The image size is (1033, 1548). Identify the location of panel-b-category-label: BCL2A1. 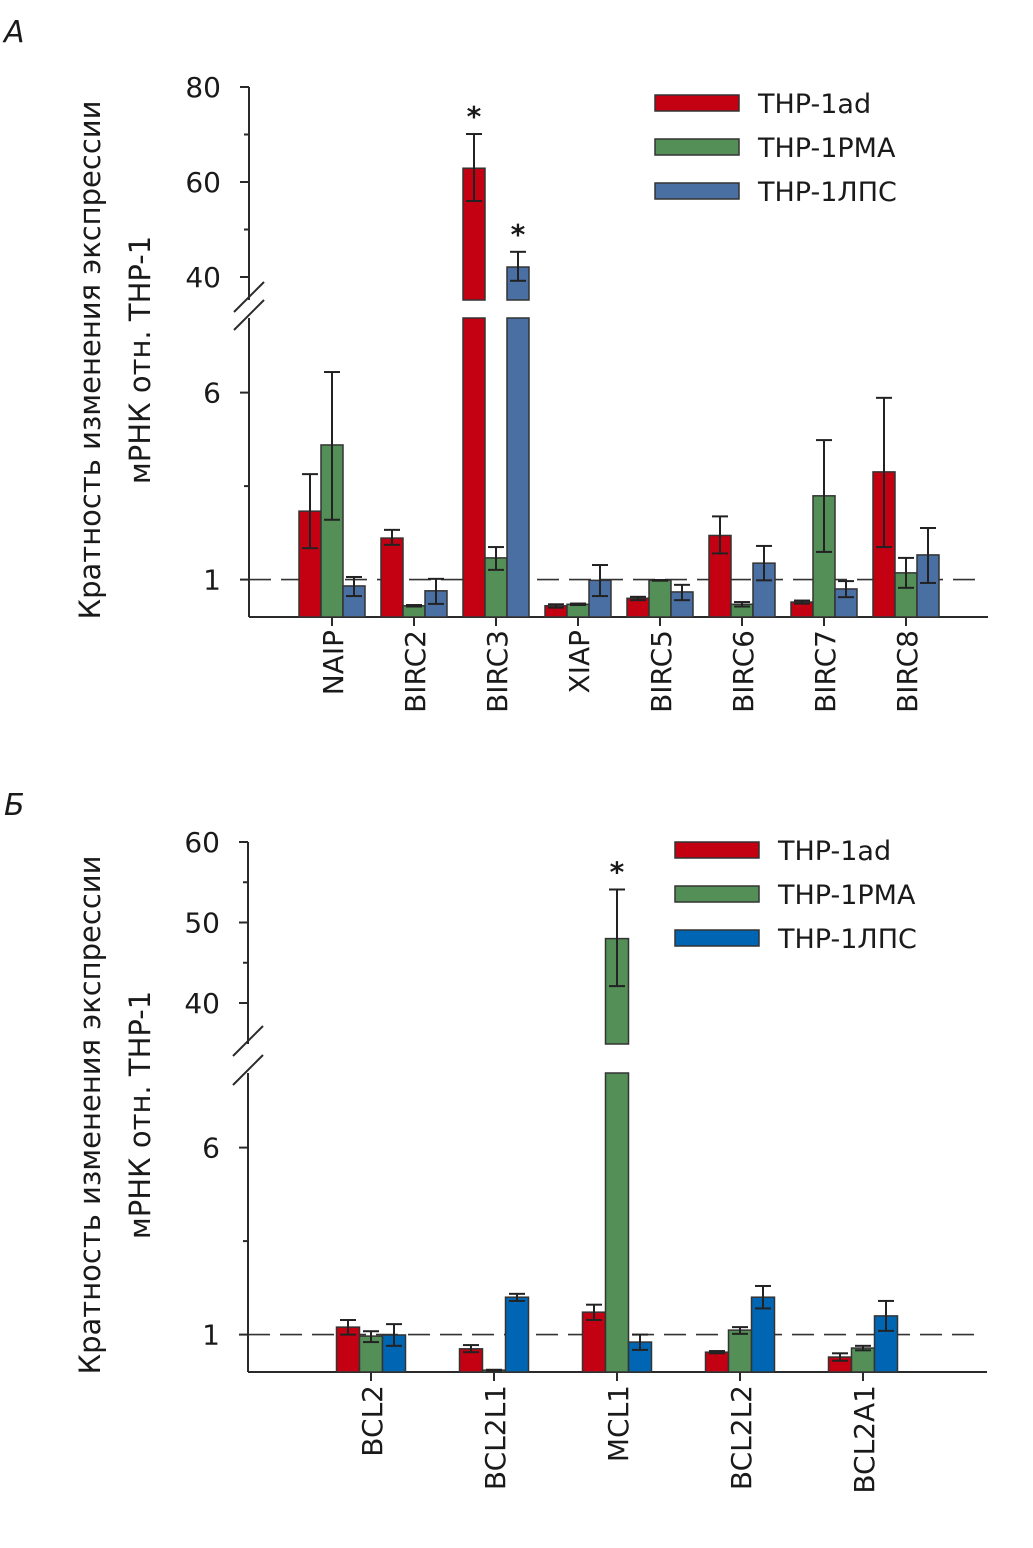
(864, 1439).